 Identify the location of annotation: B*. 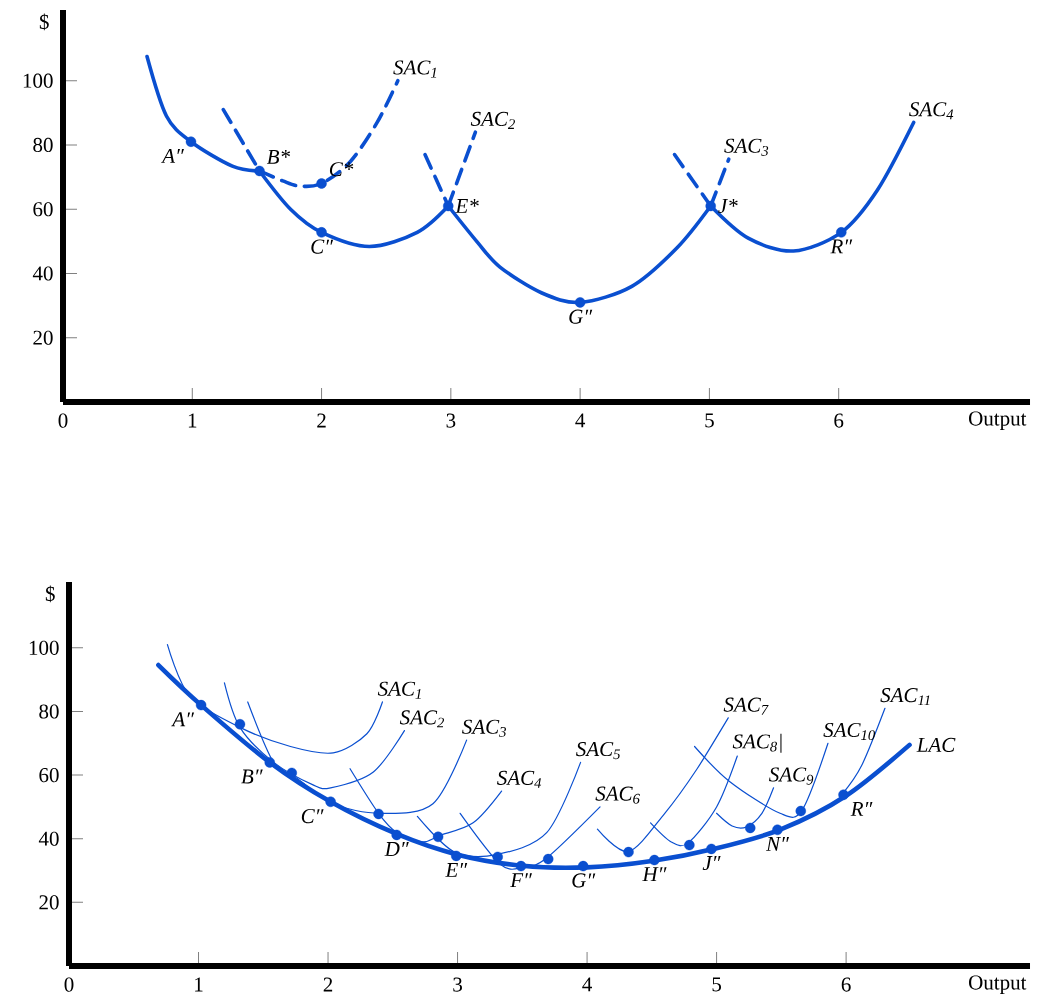
(278, 156).